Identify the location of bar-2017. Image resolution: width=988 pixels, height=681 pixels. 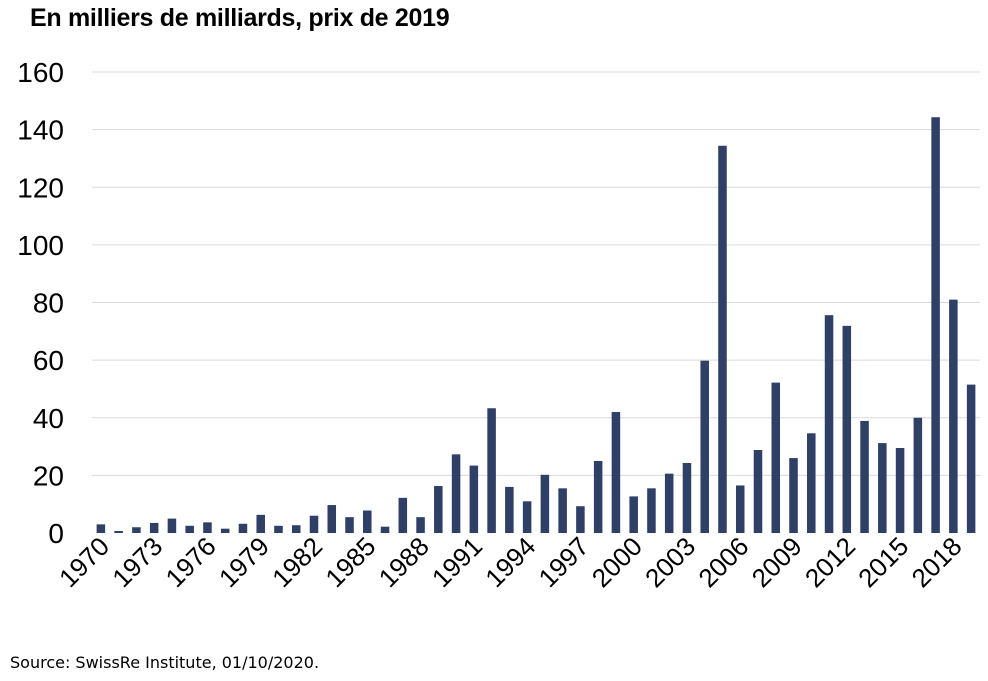
(935, 325).